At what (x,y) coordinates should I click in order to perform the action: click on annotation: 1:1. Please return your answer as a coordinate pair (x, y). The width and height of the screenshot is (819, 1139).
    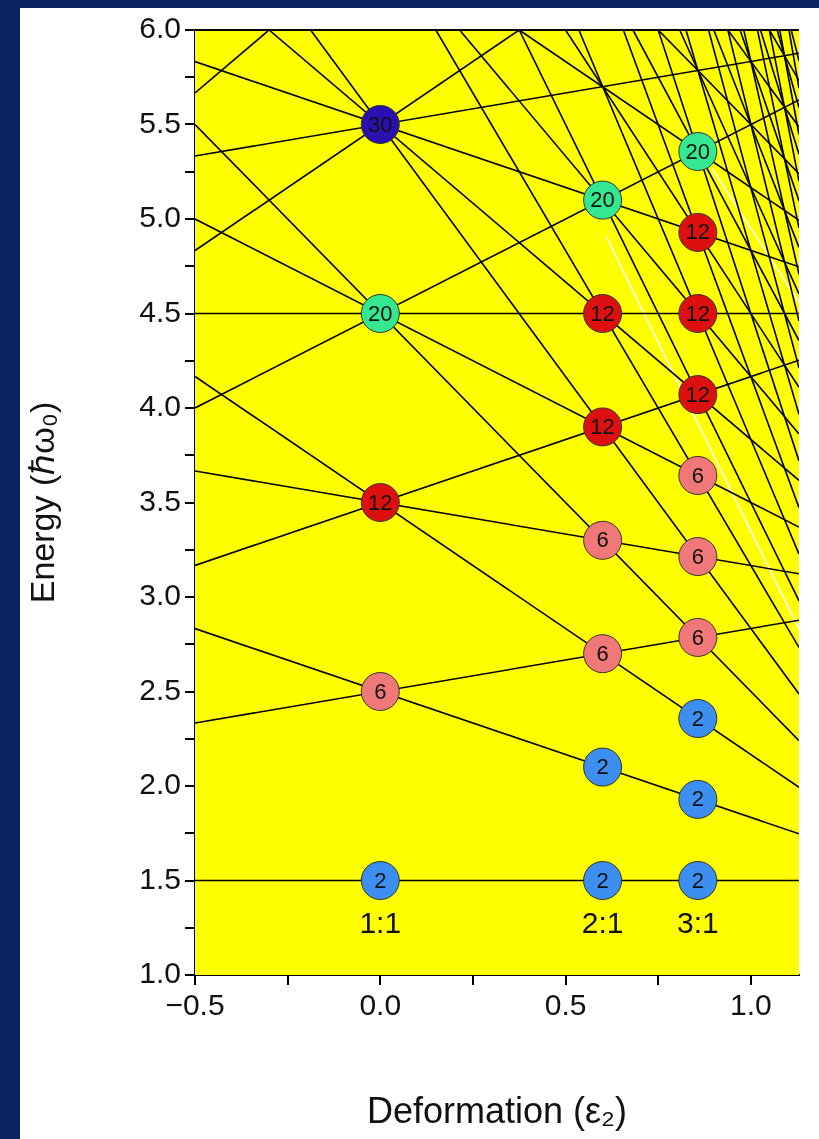
    Looking at the image, I should click on (380, 923).